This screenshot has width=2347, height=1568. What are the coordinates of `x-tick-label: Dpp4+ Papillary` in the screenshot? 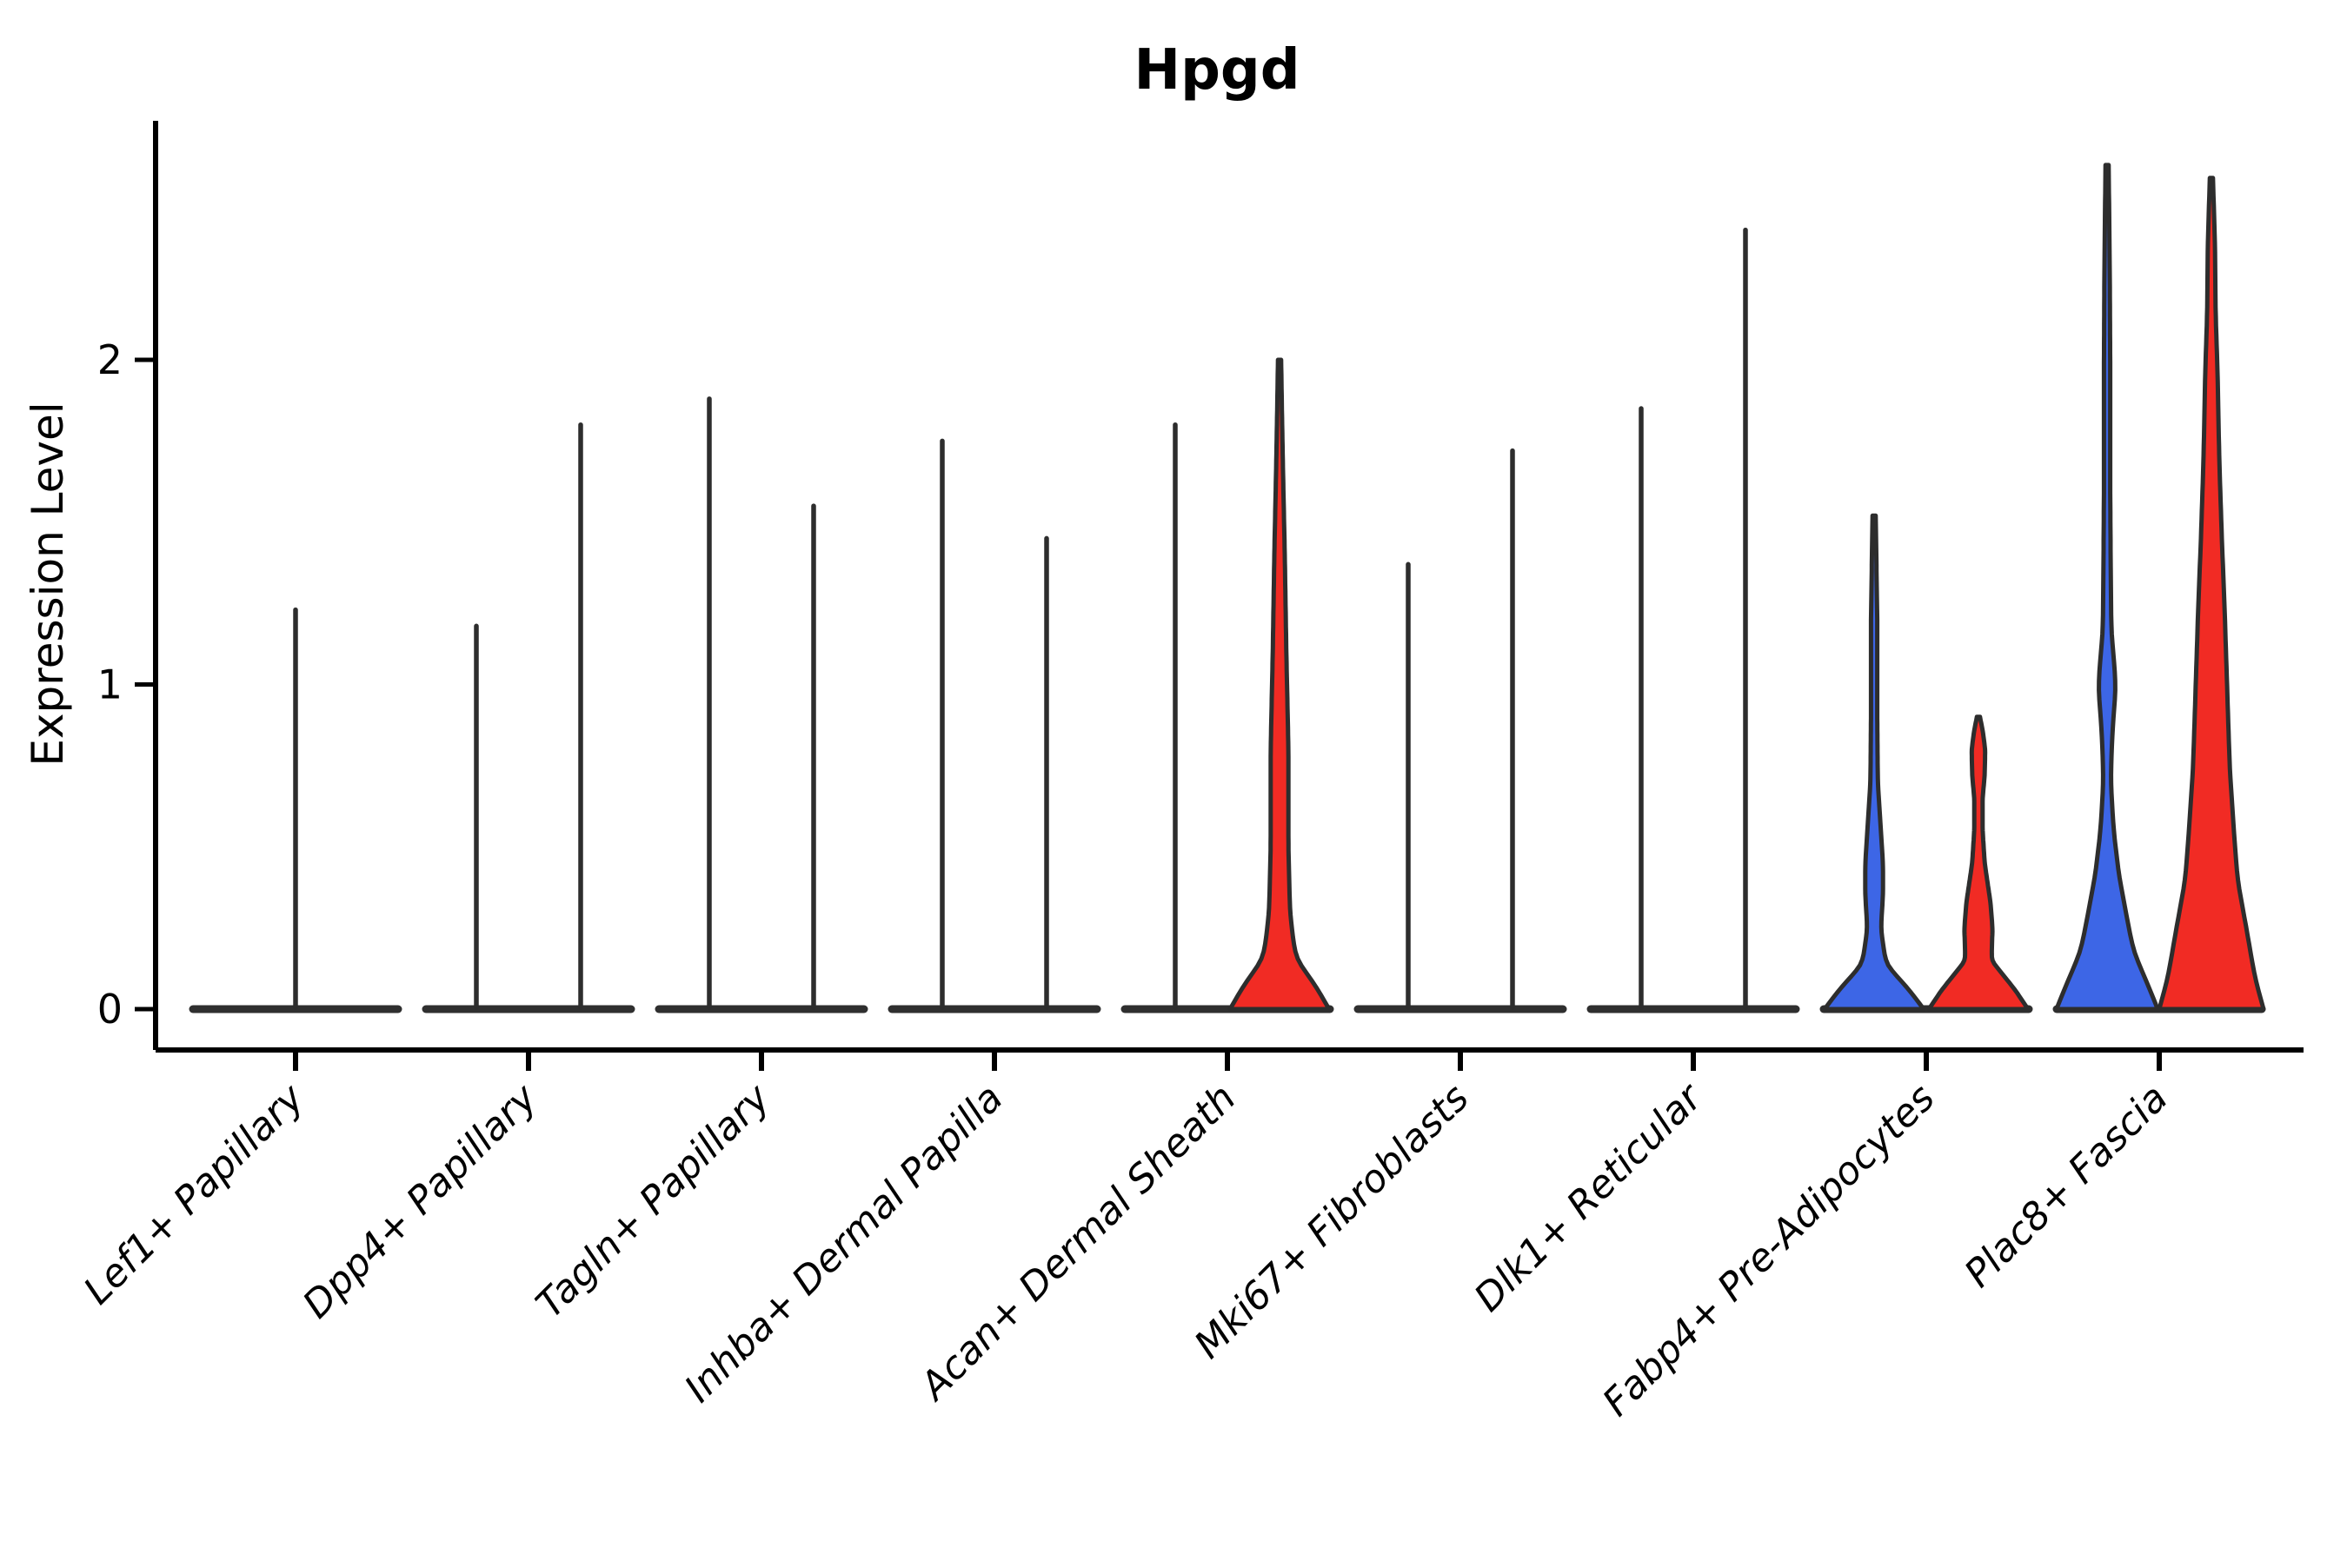 It's located at (421, 1201).